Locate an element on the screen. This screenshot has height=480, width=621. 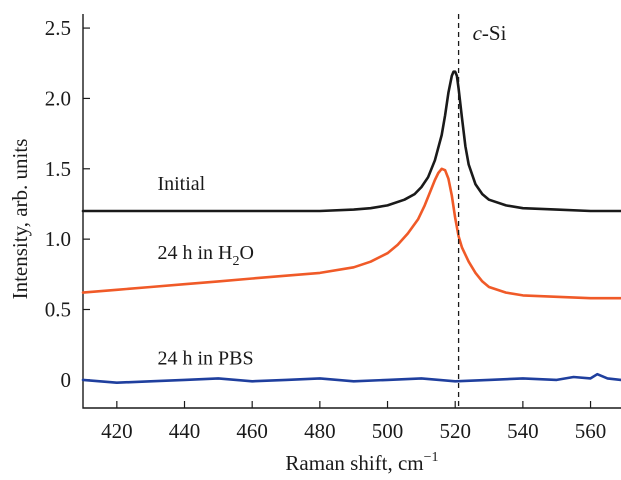
y-tick-label: 2.5 is located at coordinates (58, 28).